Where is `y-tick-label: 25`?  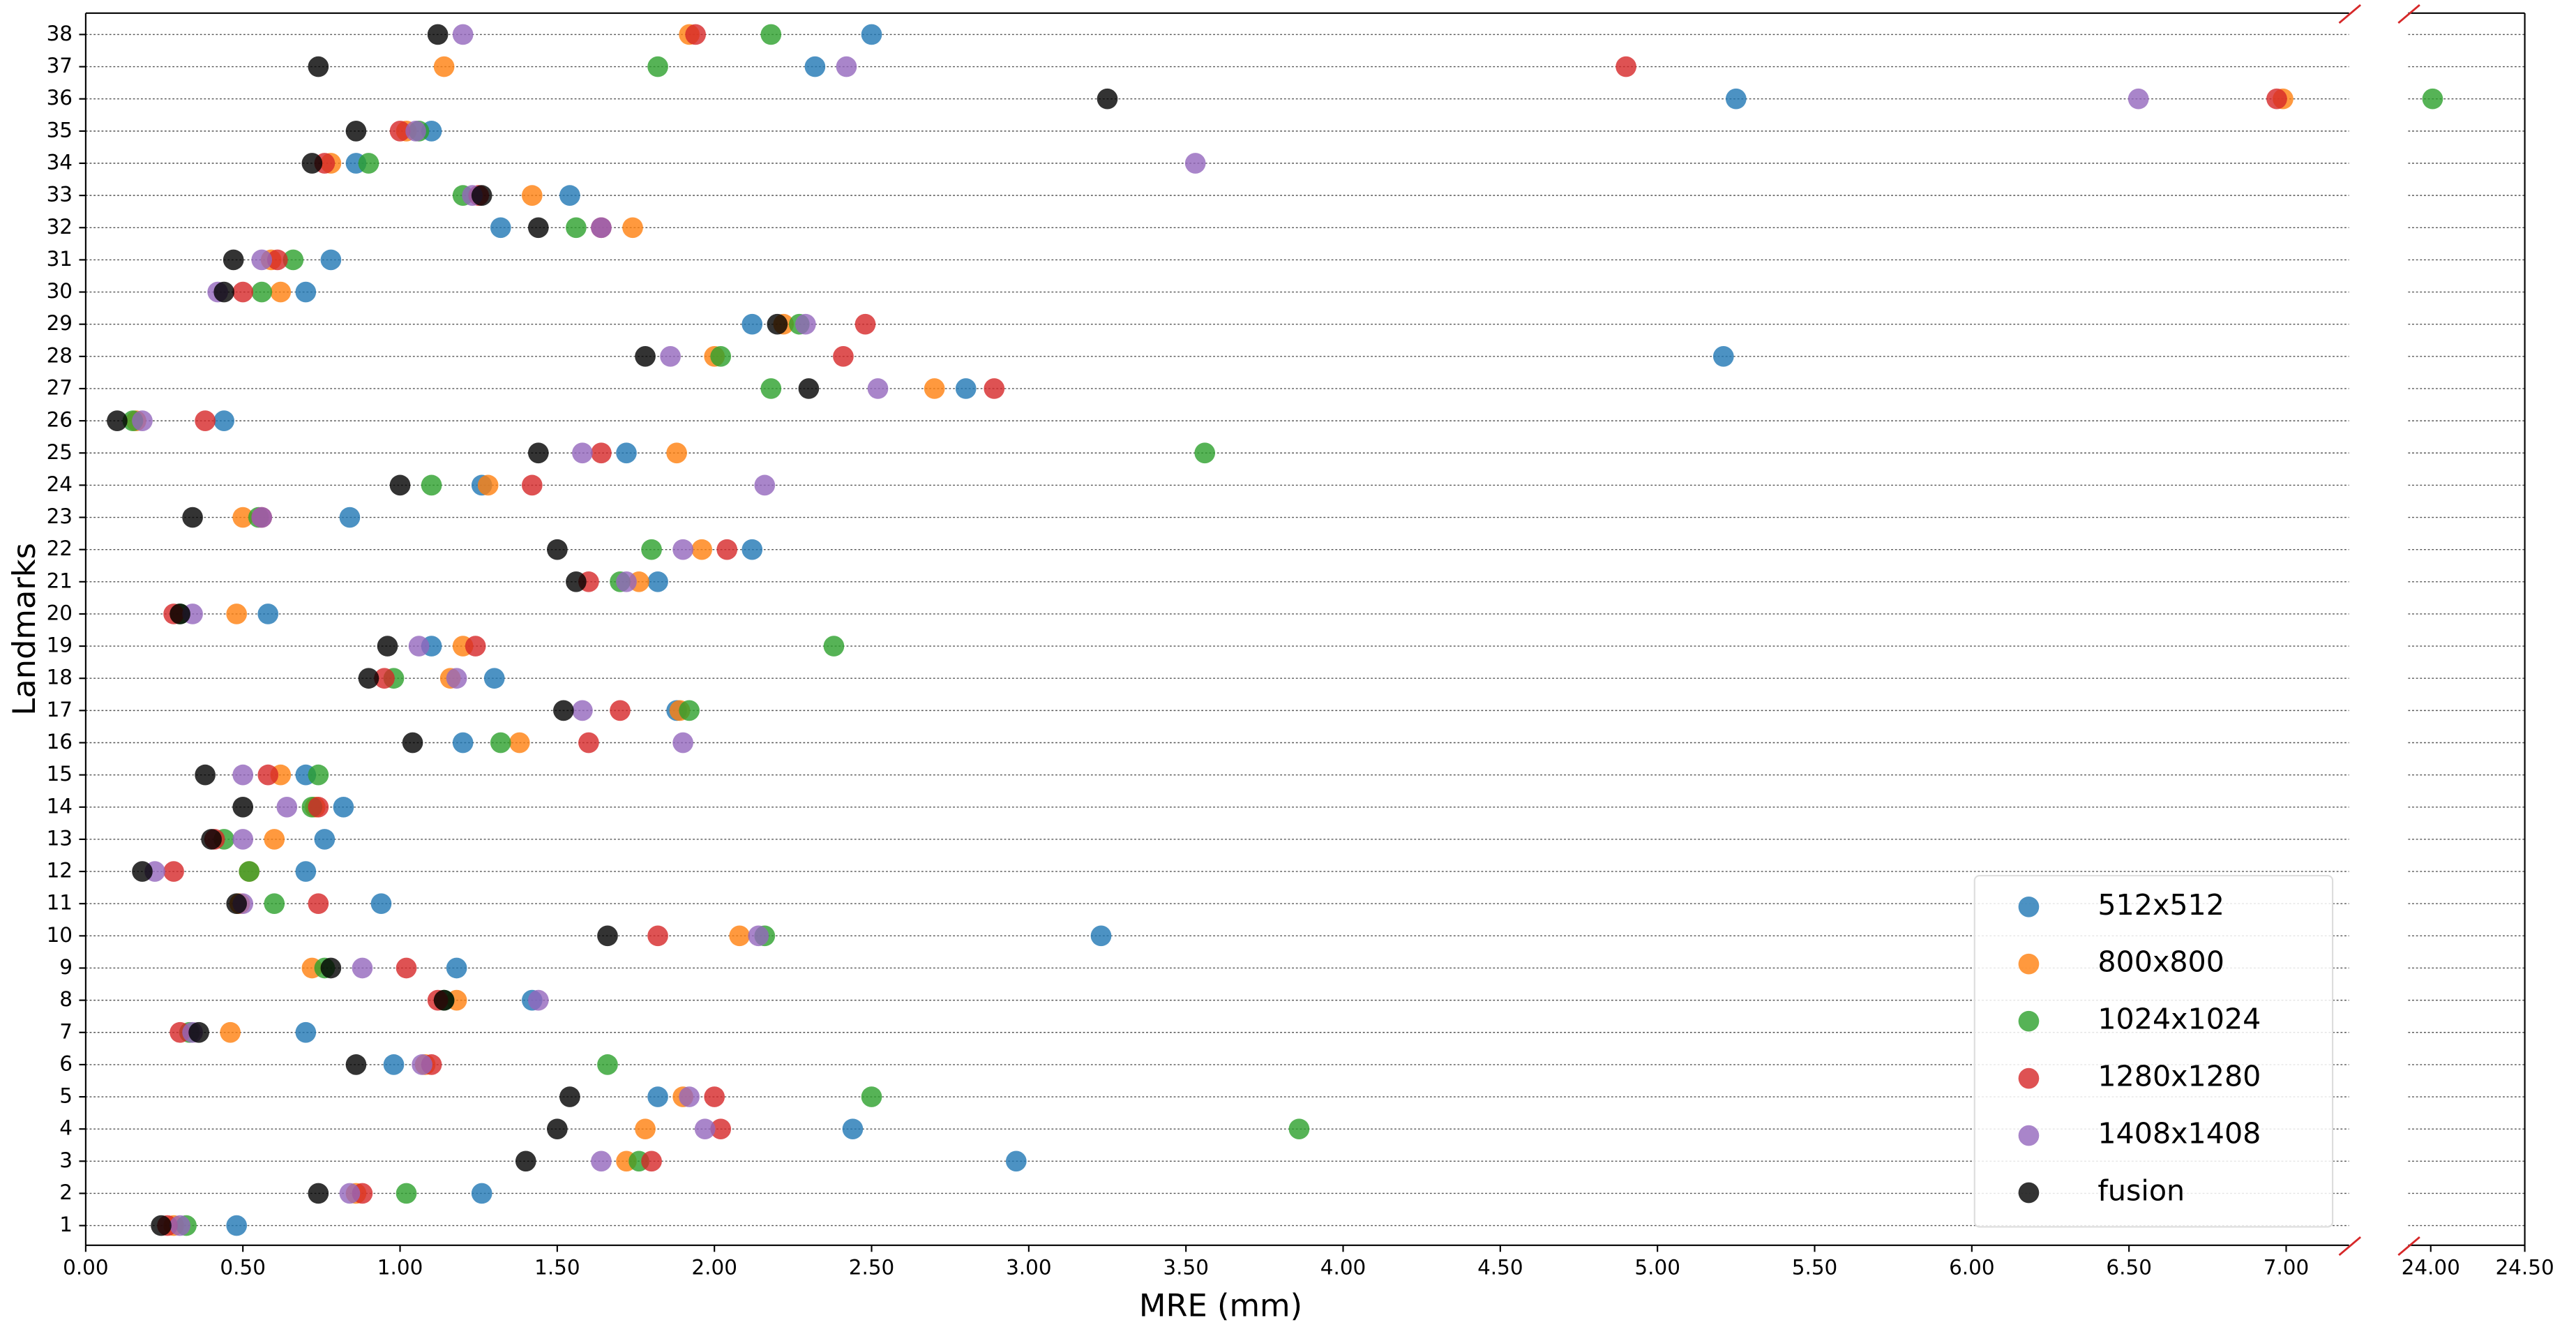 y-tick-label: 25 is located at coordinates (60, 452).